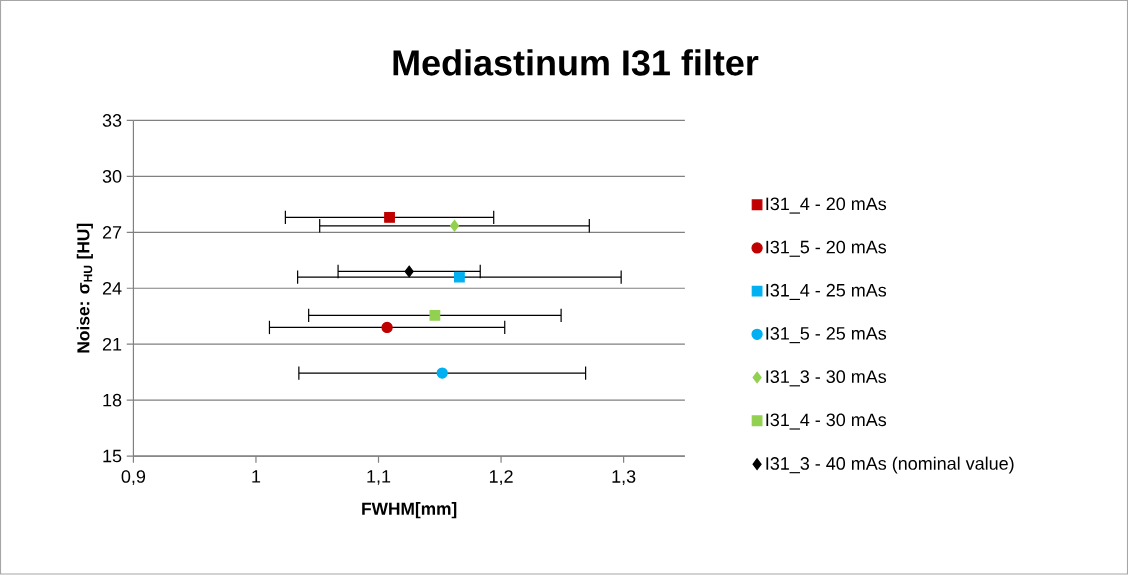  Describe the element at coordinates (409, 510) in the screenshot. I see `x-axis-title: FWHM[mm]` at that location.